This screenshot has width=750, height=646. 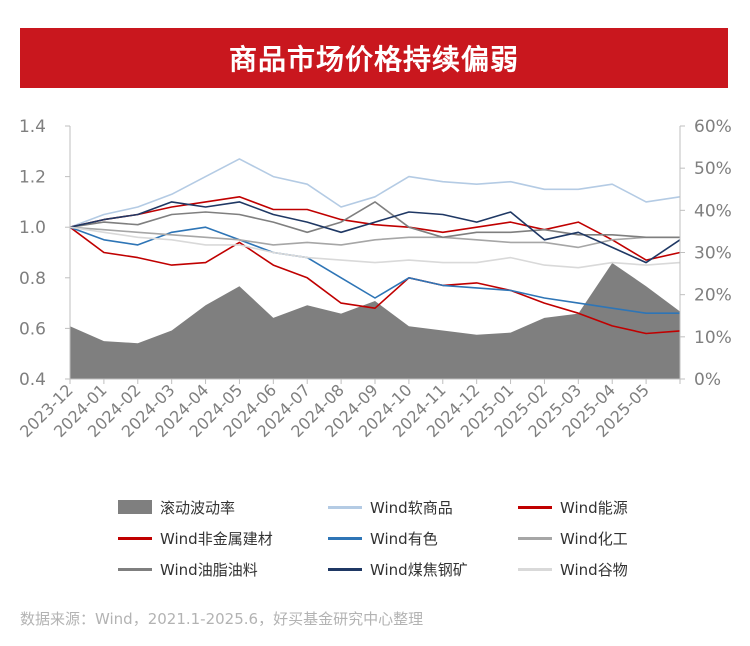 What do you see at coordinates (404, 538) in the screenshot?
I see `legend-label: Wind有色` at bounding box center [404, 538].